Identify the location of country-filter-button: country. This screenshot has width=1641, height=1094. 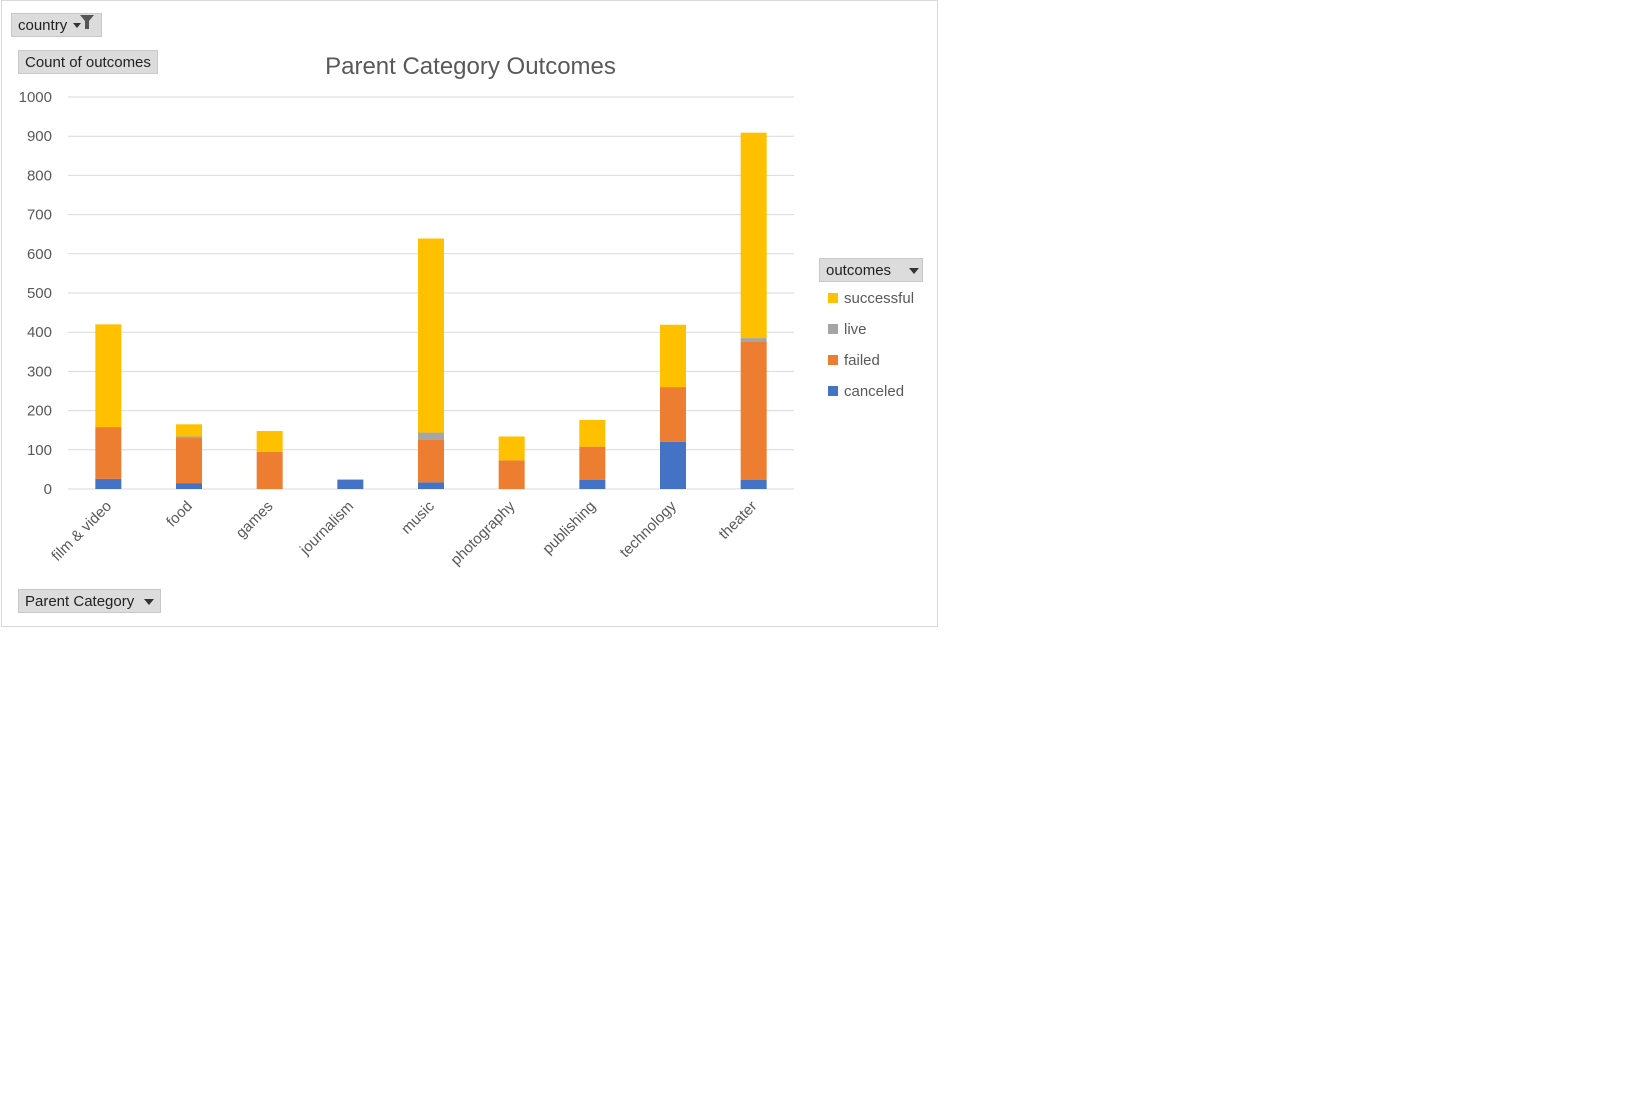
(57, 25).